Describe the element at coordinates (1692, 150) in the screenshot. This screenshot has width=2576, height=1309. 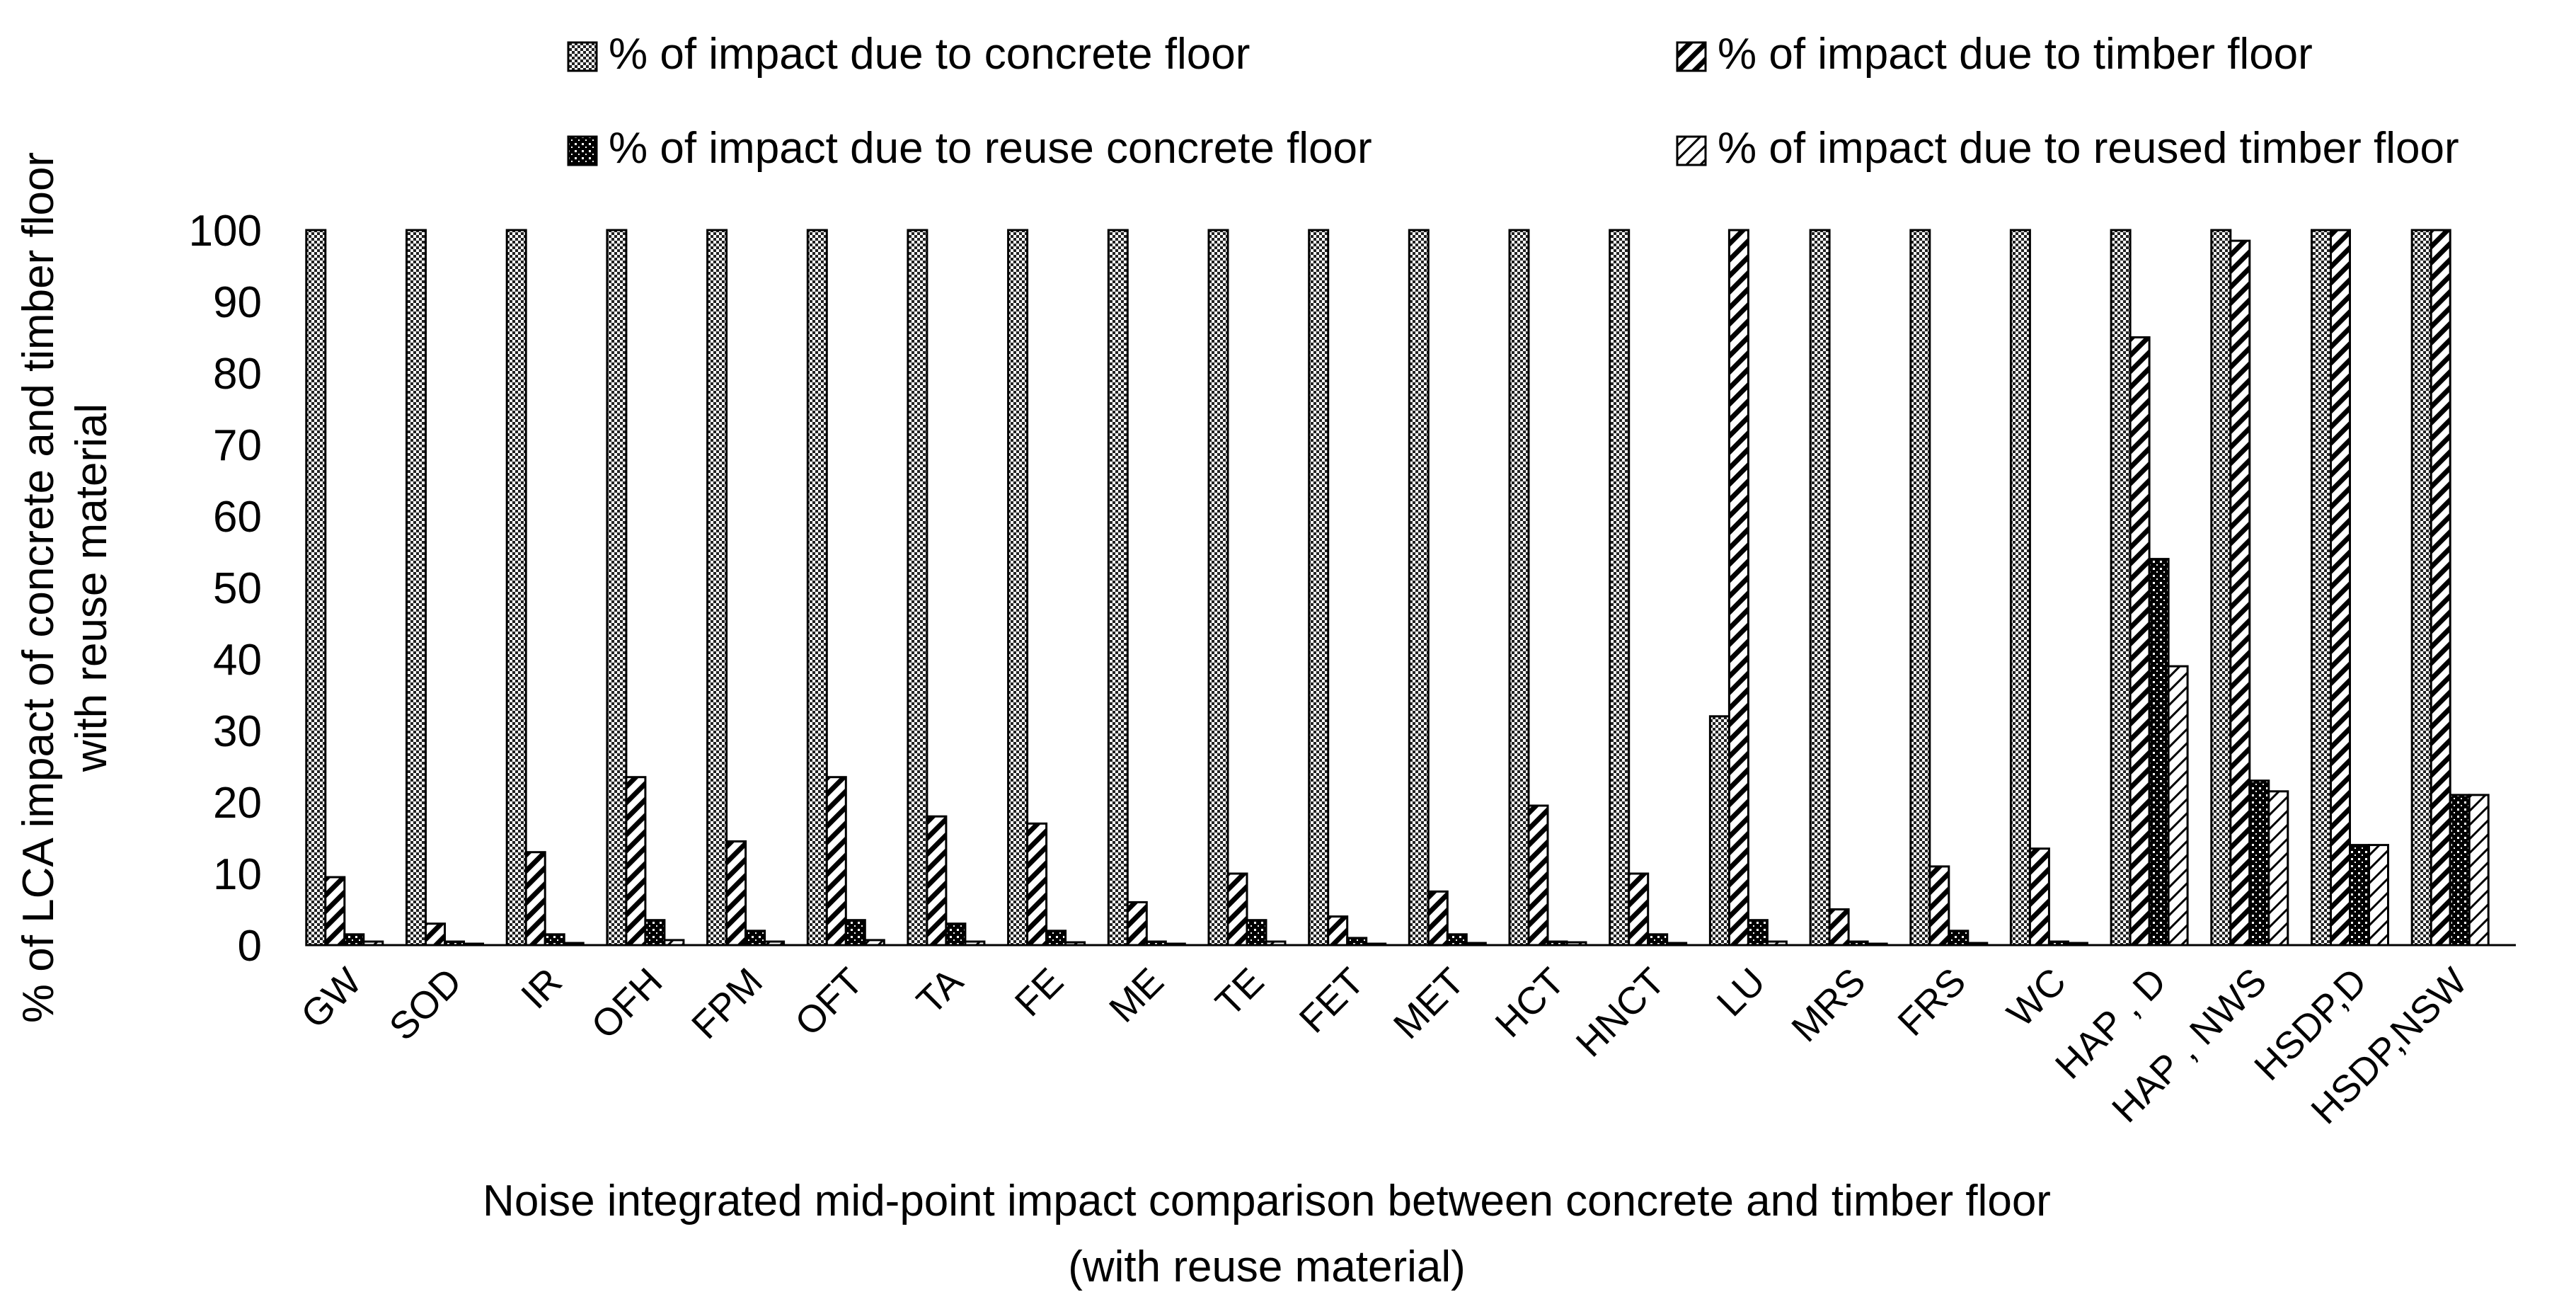
I see `legend-swatch-reused-timber` at that location.